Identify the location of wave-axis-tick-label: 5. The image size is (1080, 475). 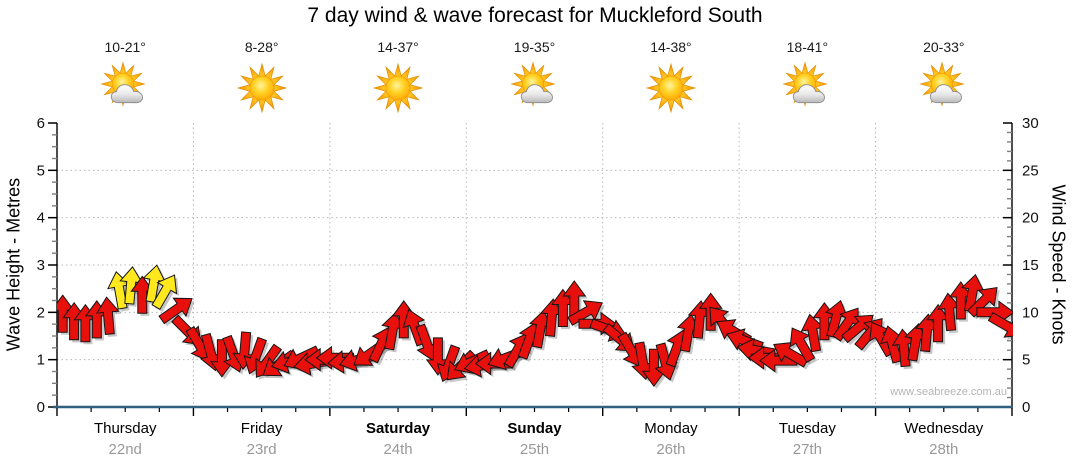
(41, 170).